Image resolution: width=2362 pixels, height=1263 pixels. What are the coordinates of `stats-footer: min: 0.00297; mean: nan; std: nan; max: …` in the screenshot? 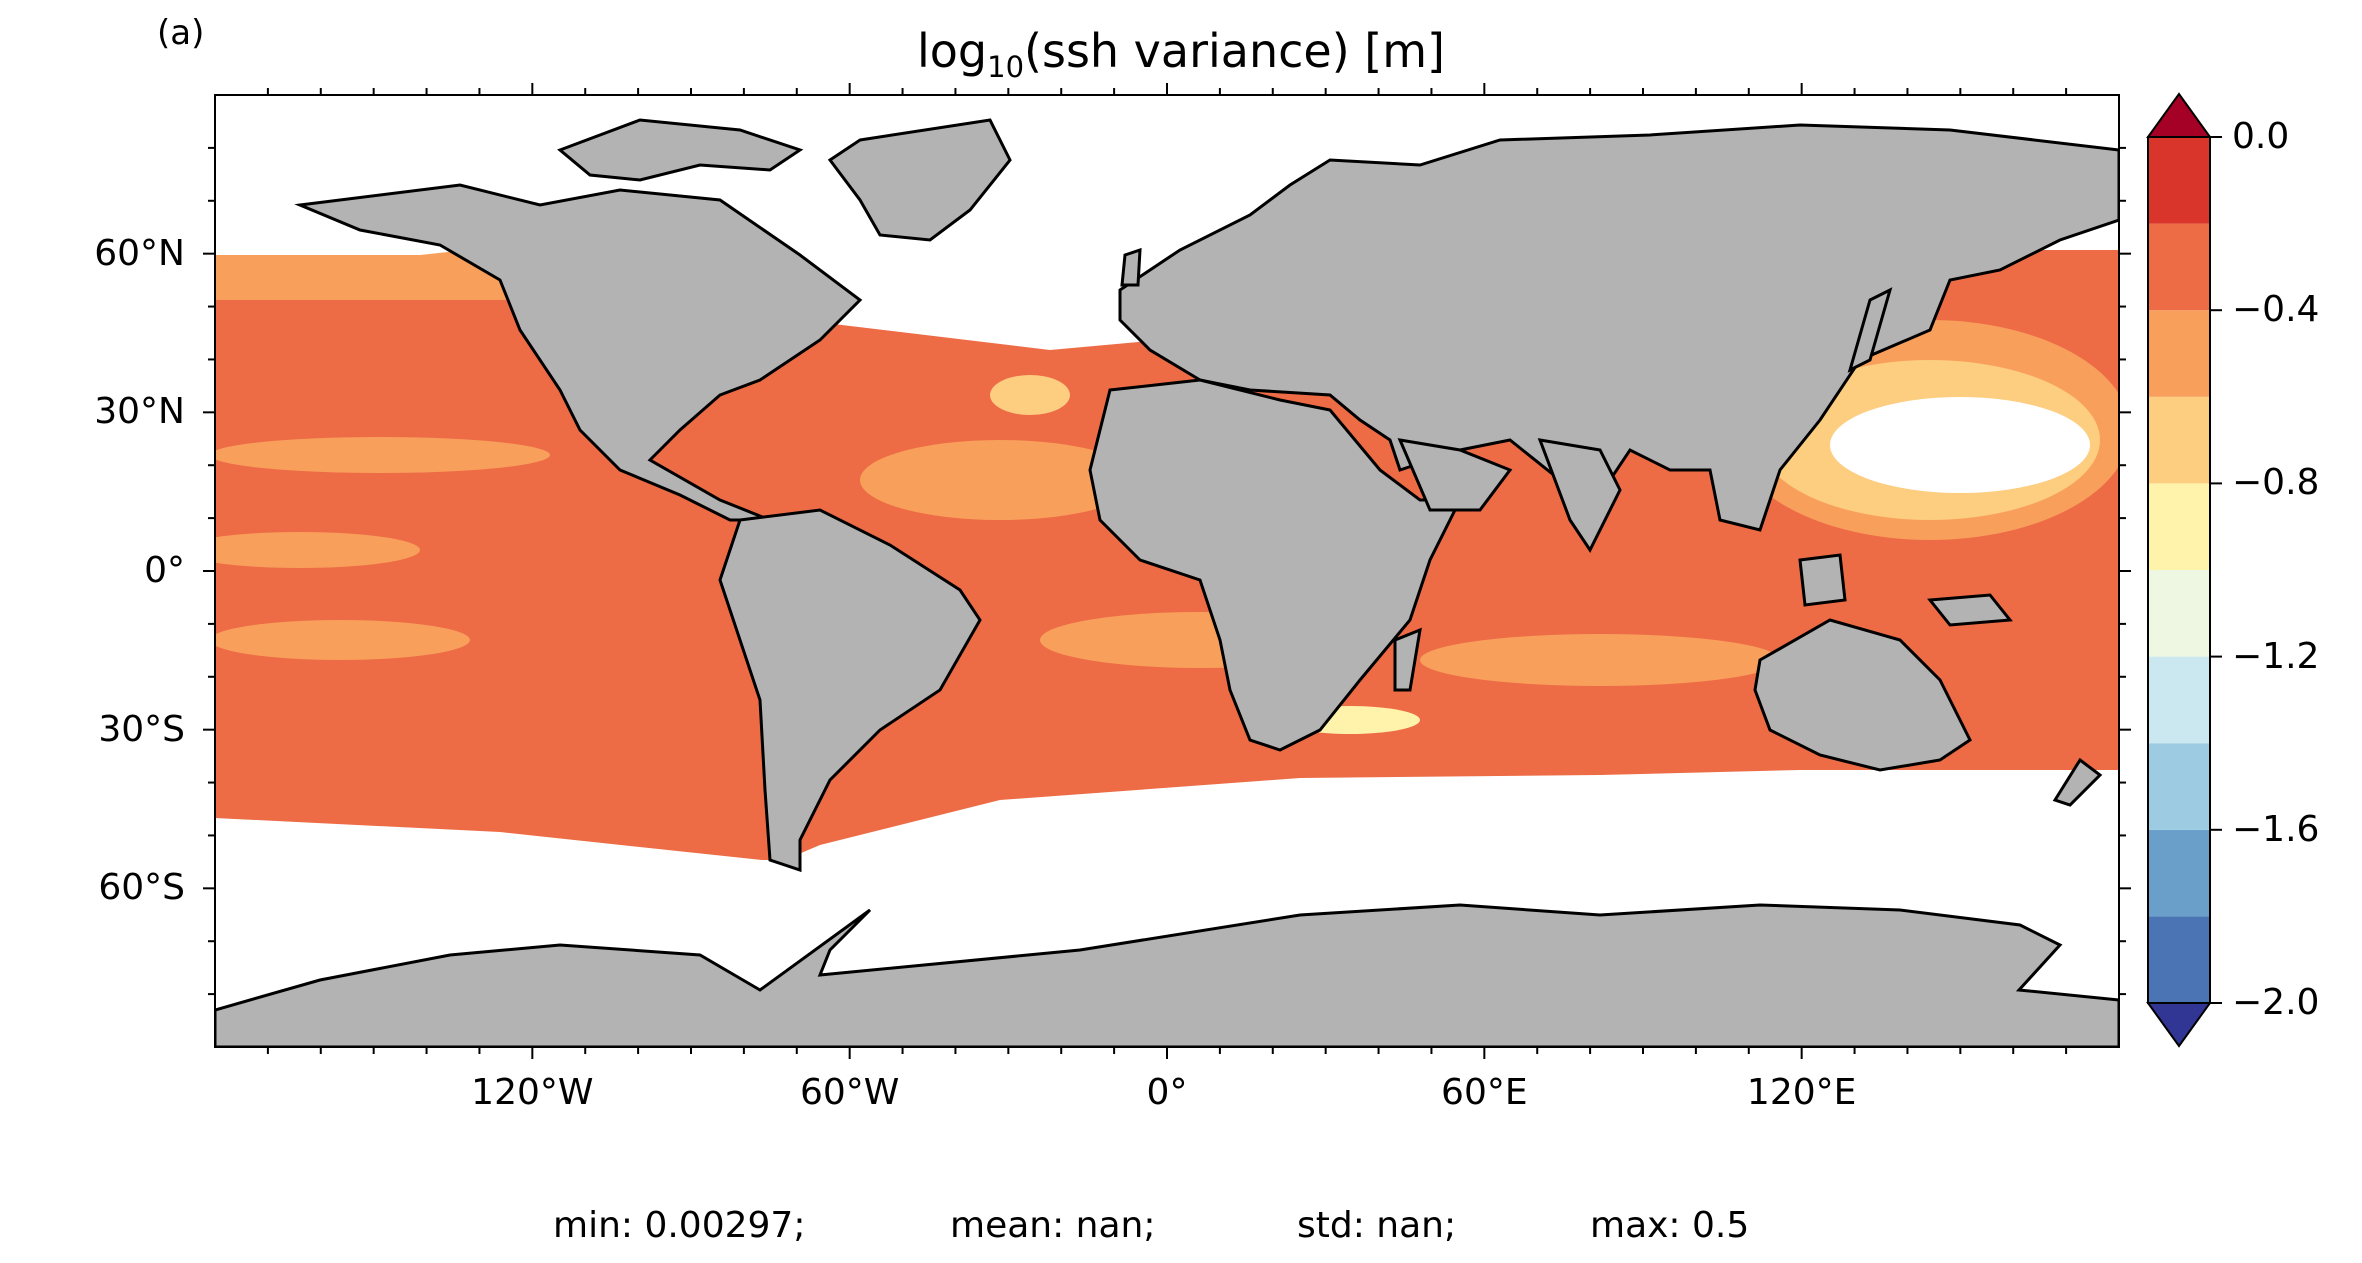 It's located at (1181, 1230).